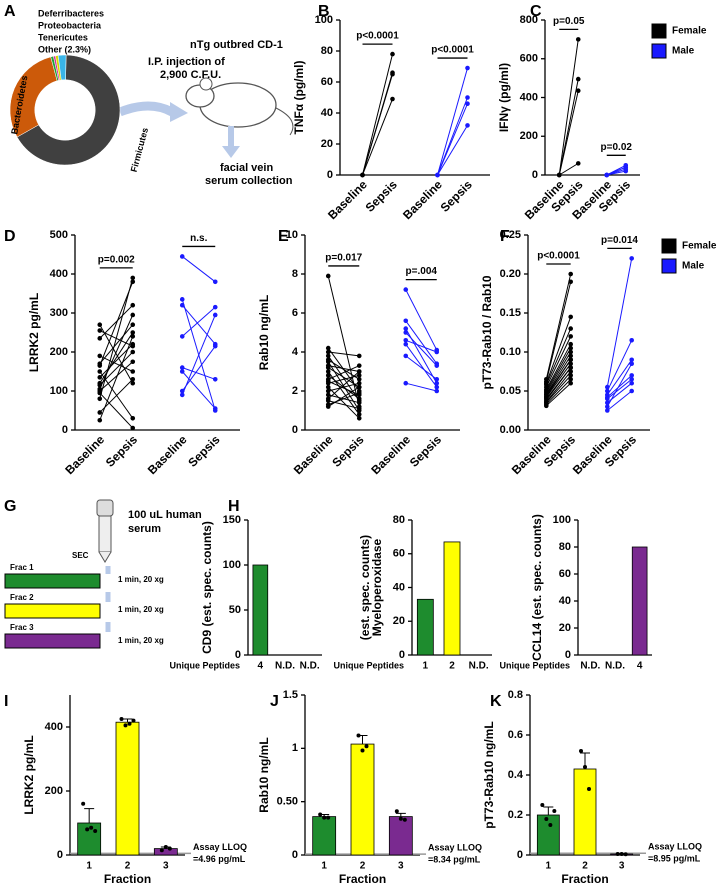  What do you see at coordinates (324, 866) in the screenshot?
I see `x-tick-label: 1` at bounding box center [324, 866].